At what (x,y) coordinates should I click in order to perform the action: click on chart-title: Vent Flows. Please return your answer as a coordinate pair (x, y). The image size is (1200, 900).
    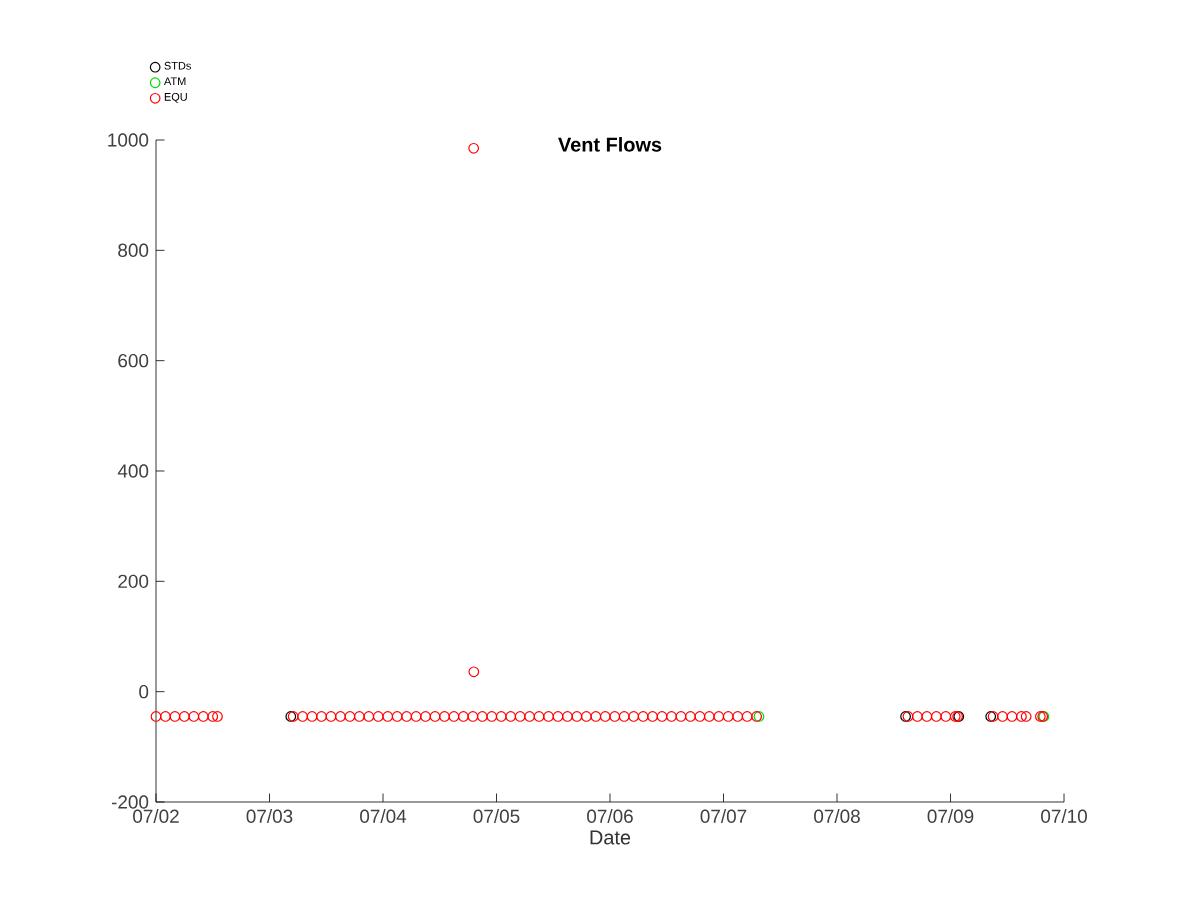
    Looking at the image, I should click on (610, 144).